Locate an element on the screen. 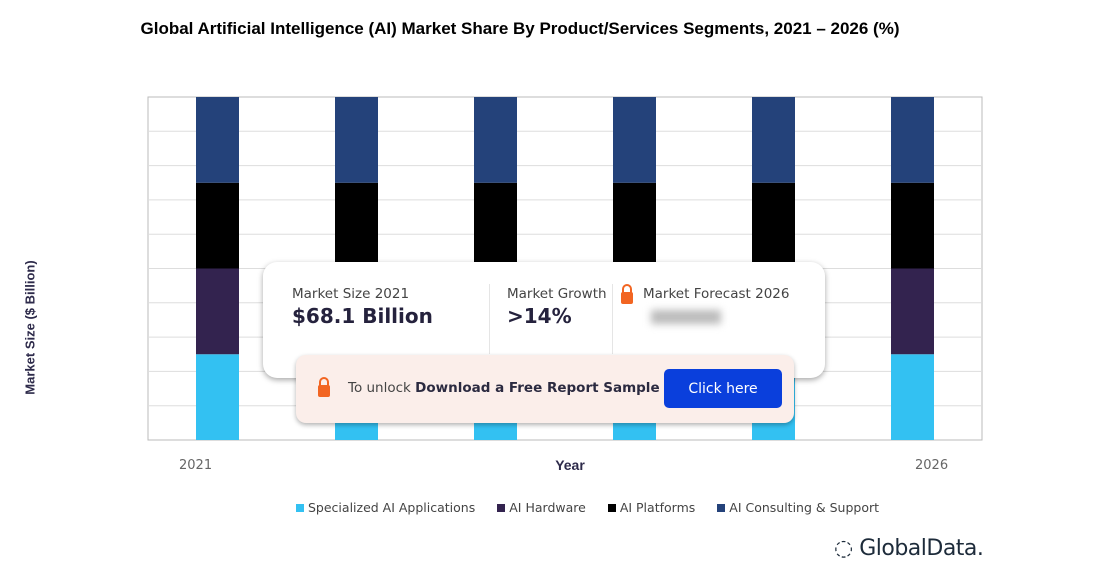  legend-item: AI Consulting & Support is located at coordinates (798, 507).